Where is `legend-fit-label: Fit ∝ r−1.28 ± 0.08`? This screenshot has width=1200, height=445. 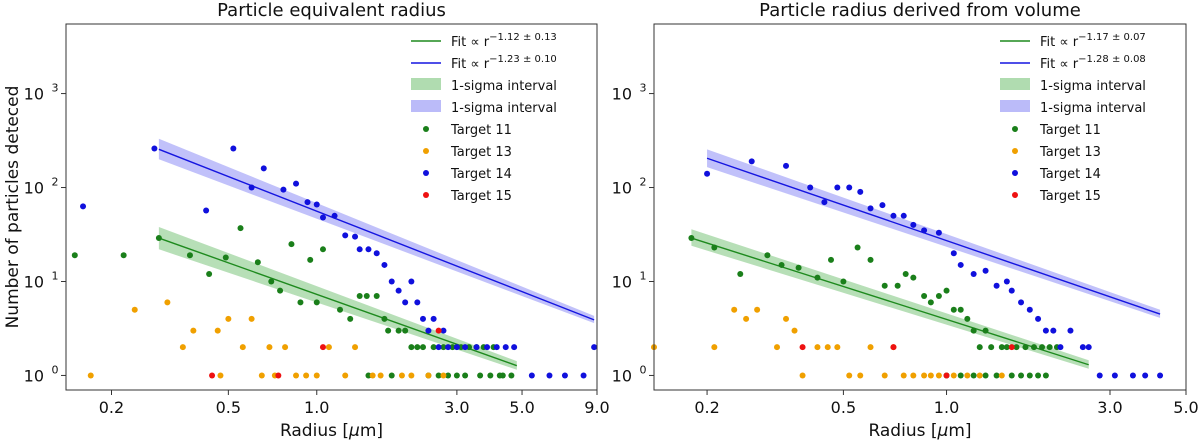
legend-fit-label: Fit ∝ r−1.28 ± 0.08 is located at coordinates (1093, 63).